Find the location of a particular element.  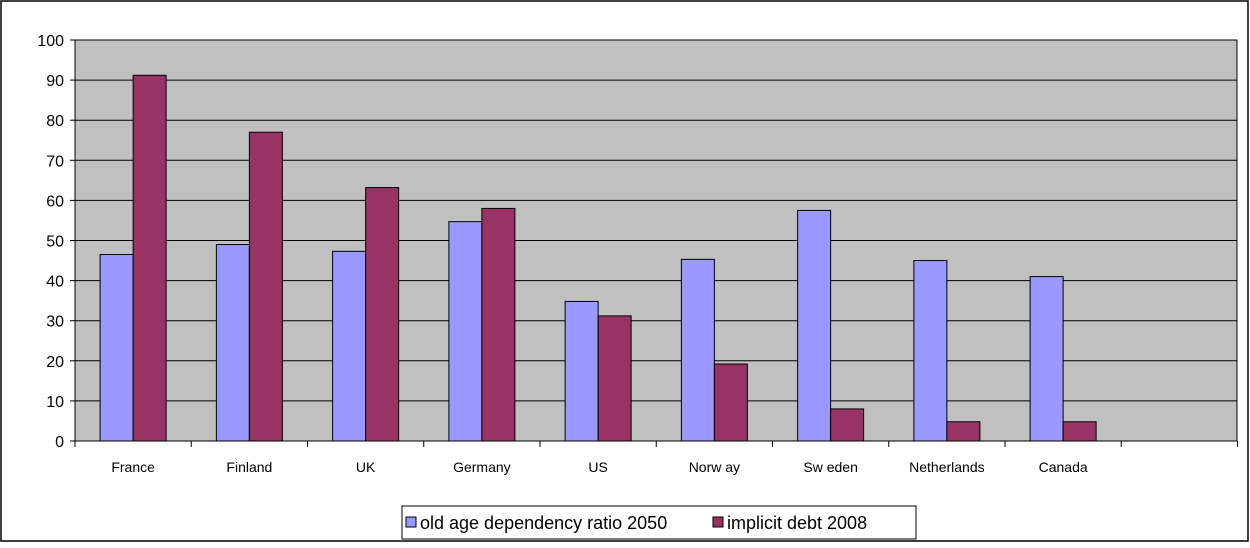

y-tick-label: 0 is located at coordinates (59, 442).